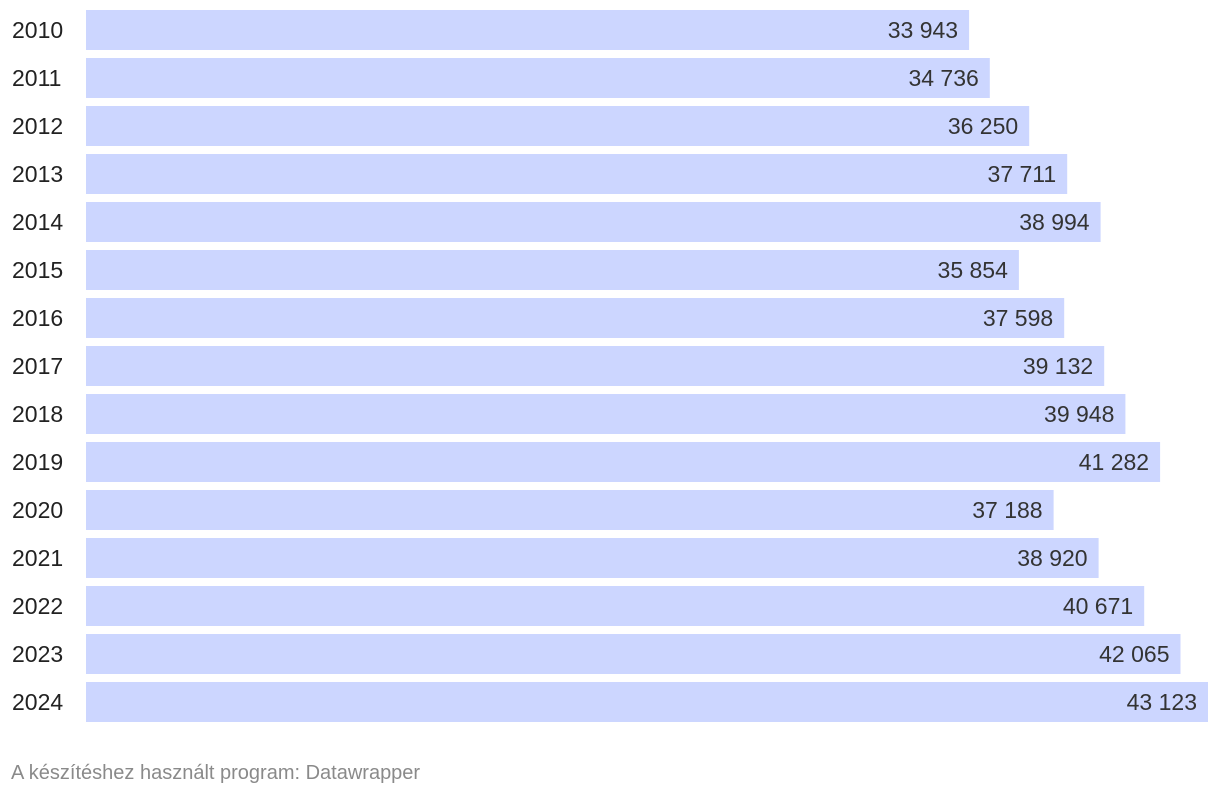  Describe the element at coordinates (1079, 414) in the screenshot. I see `value-label: 39 948` at that location.